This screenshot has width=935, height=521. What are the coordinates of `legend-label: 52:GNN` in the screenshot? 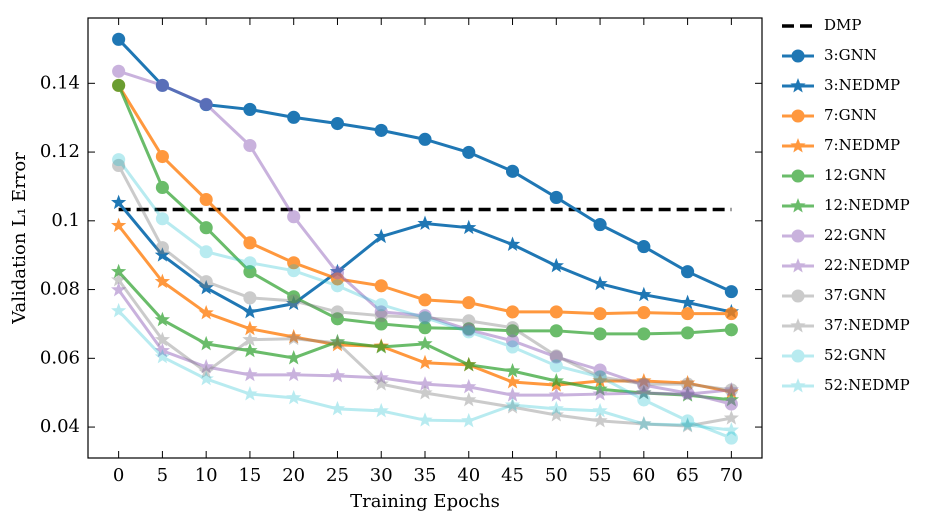 It's located at (855, 355).